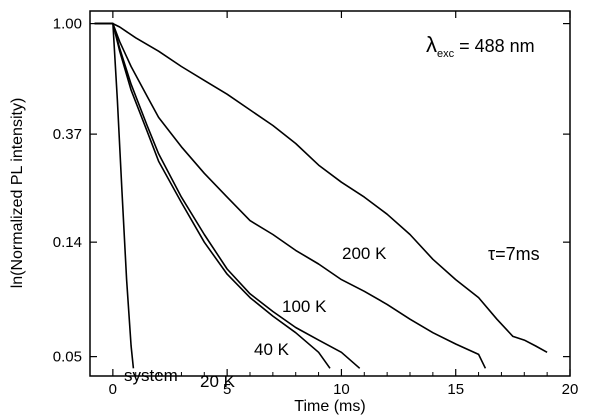  Describe the element at coordinates (304, 306) in the screenshot. I see `series-label-100k: 100 K` at that location.